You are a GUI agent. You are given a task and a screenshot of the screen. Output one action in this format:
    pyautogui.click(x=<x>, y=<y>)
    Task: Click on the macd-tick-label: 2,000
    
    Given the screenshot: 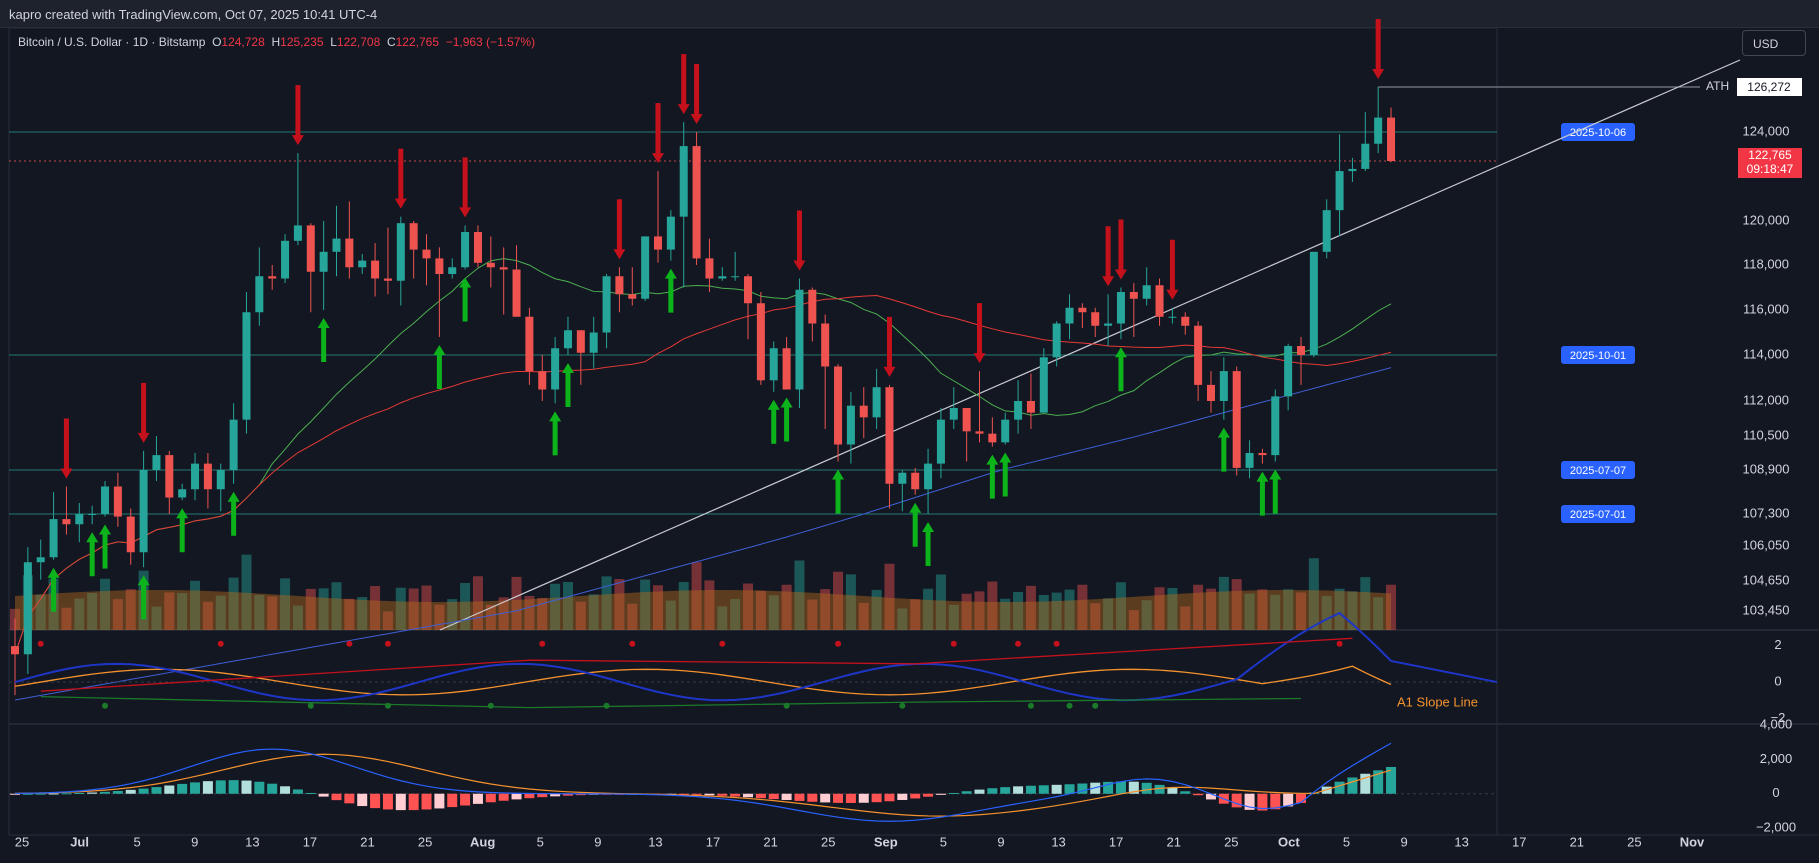 What is the action you would take?
    pyautogui.click(x=1776, y=758)
    